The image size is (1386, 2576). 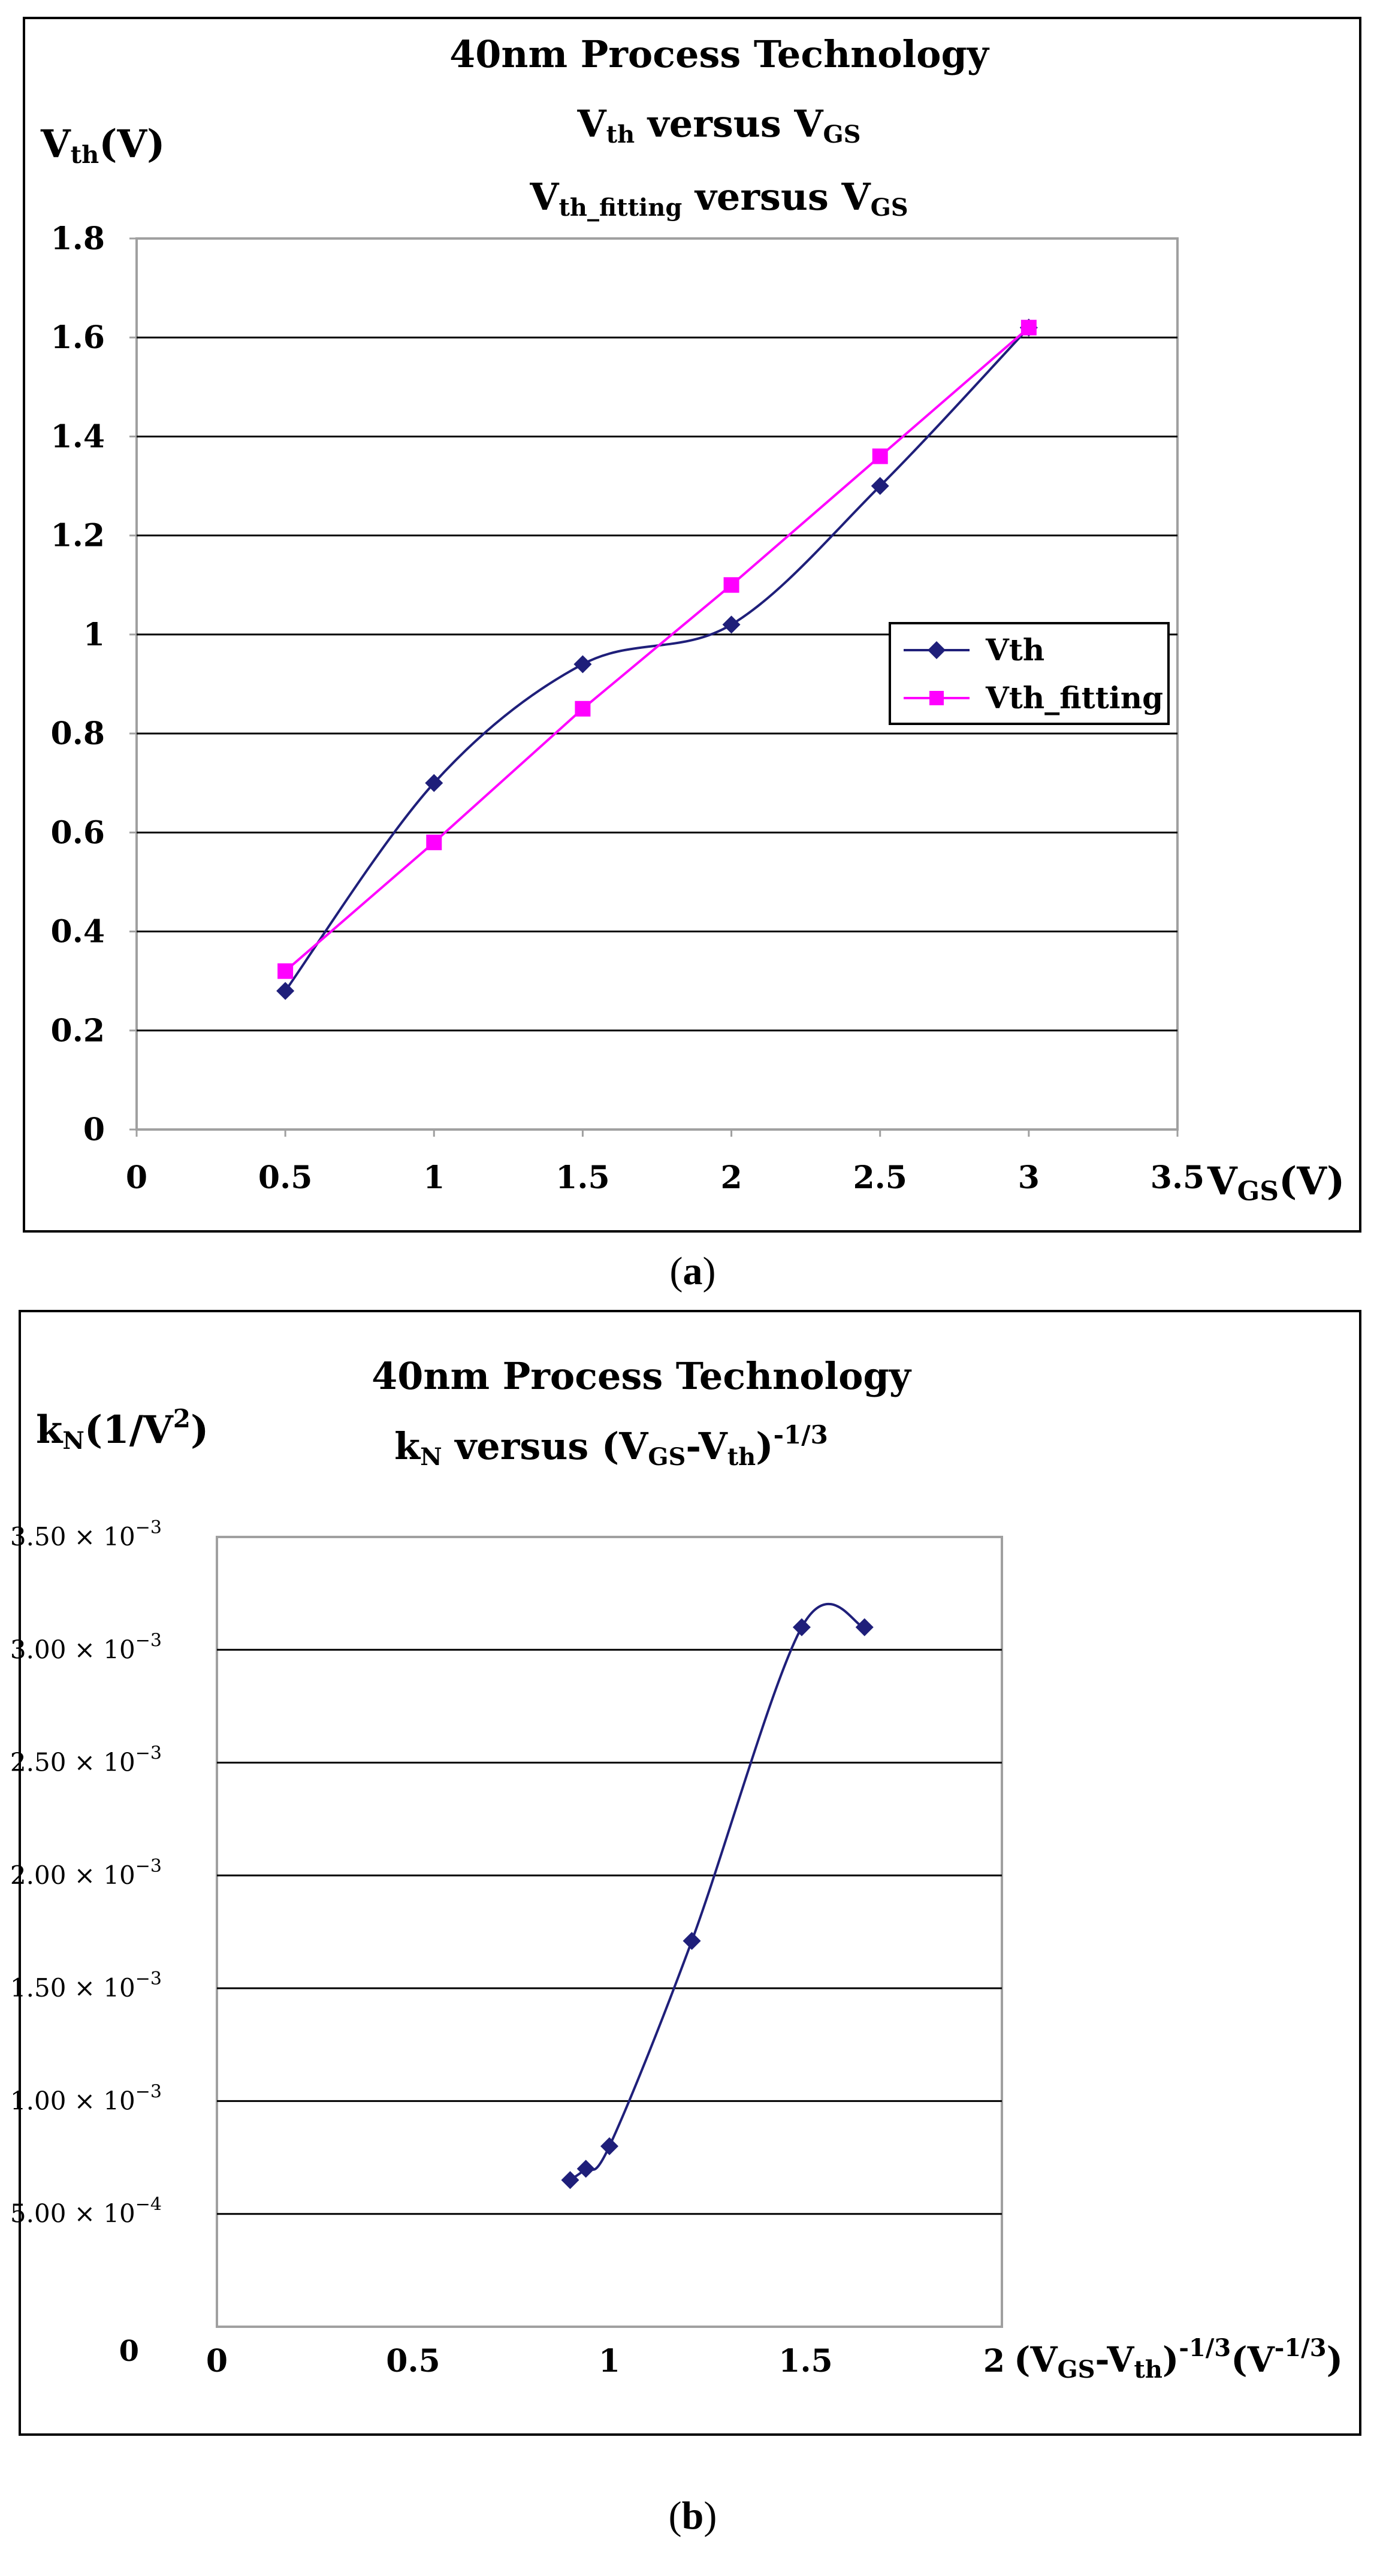 What do you see at coordinates (936, 698) in the screenshot?
I see `legend-marker-vth-fitting` at bounding box center [936, 698].